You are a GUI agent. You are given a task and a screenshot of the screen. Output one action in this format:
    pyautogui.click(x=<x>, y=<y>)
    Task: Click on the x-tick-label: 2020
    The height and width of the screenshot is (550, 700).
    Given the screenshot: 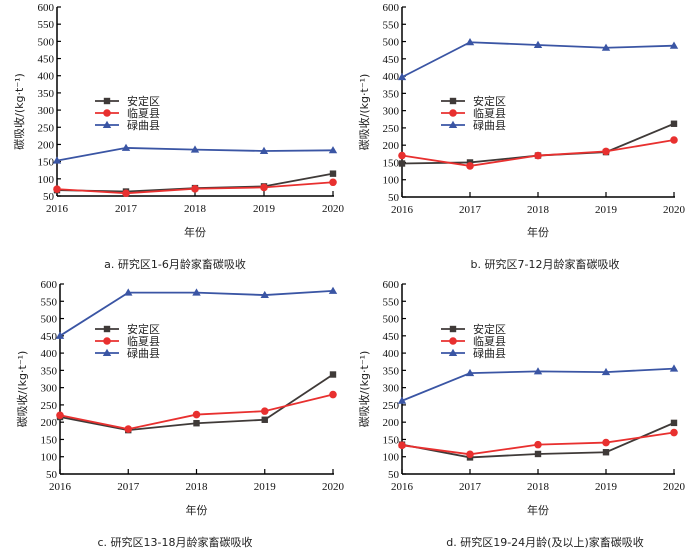 What is the action you would take?
    pyautogui.click(x=333, y=487)
    